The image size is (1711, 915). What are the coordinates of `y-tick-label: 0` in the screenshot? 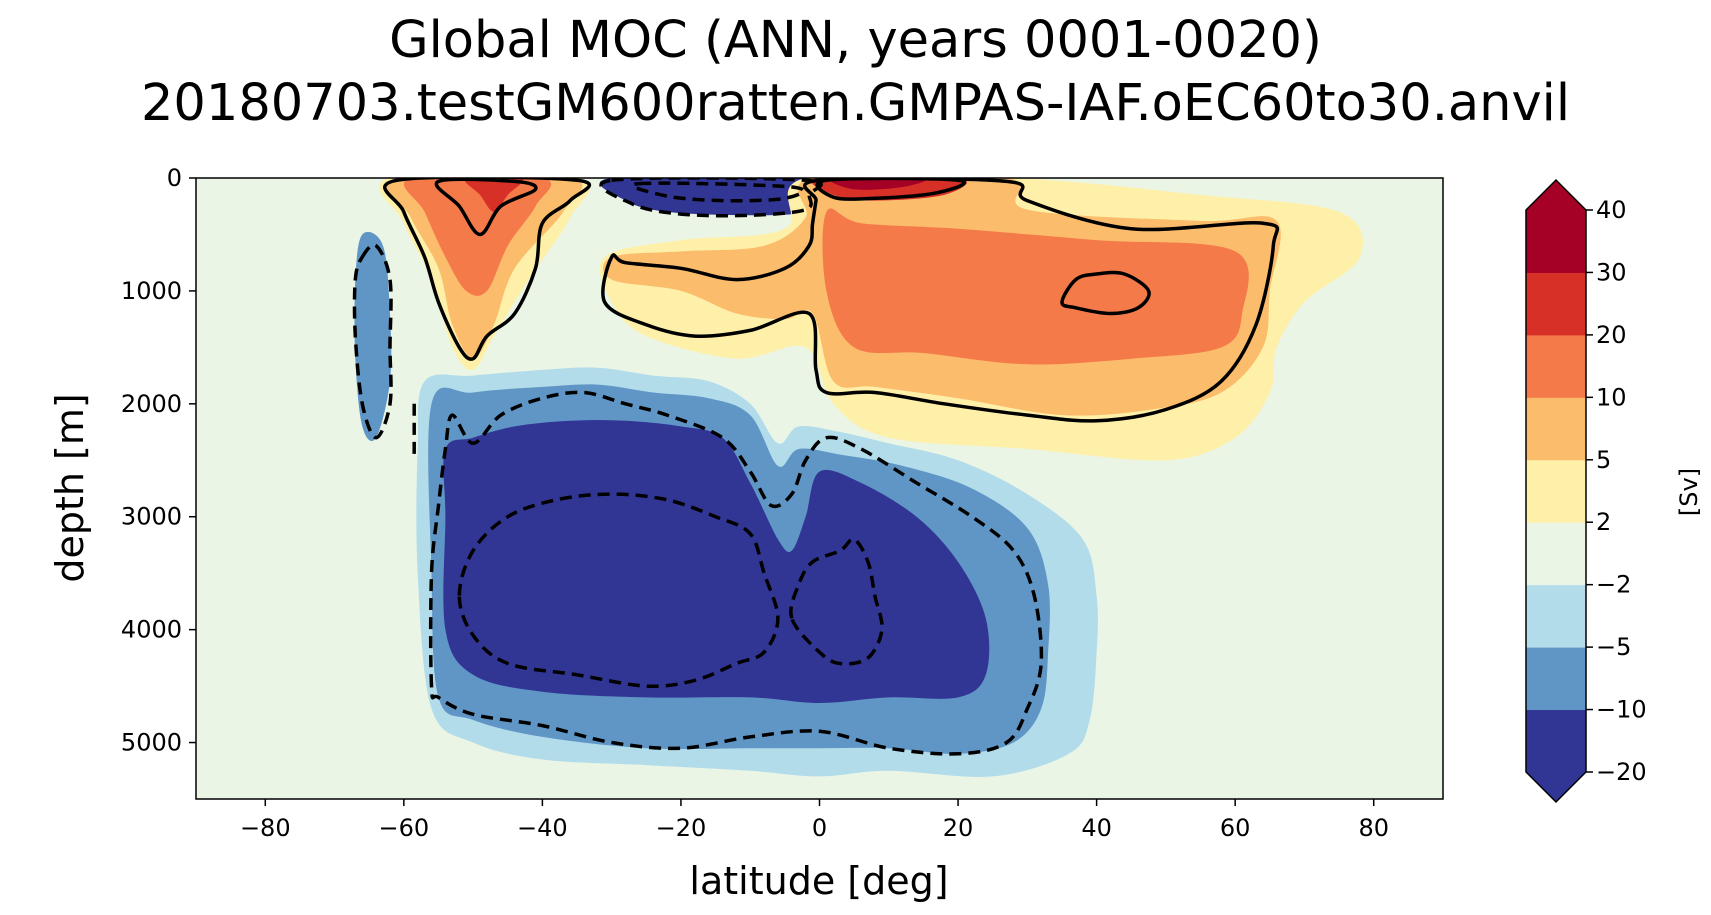 It's located at (174, 178).